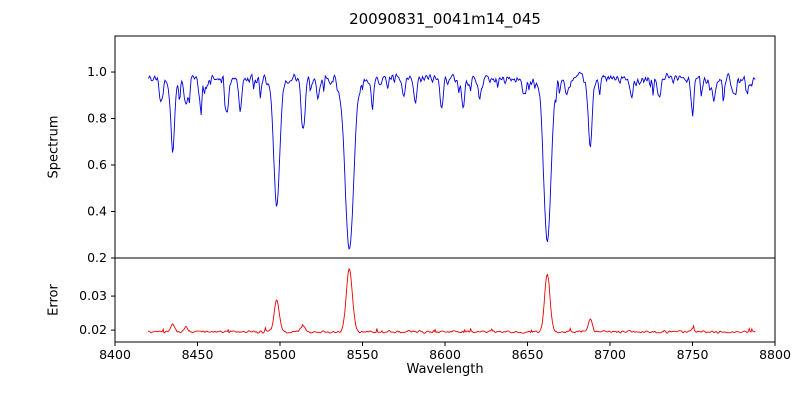 The height and width of the screenshot is (400, 800). I want to click on chart-title: 20090831_0041m14_045, so click(445, 19).